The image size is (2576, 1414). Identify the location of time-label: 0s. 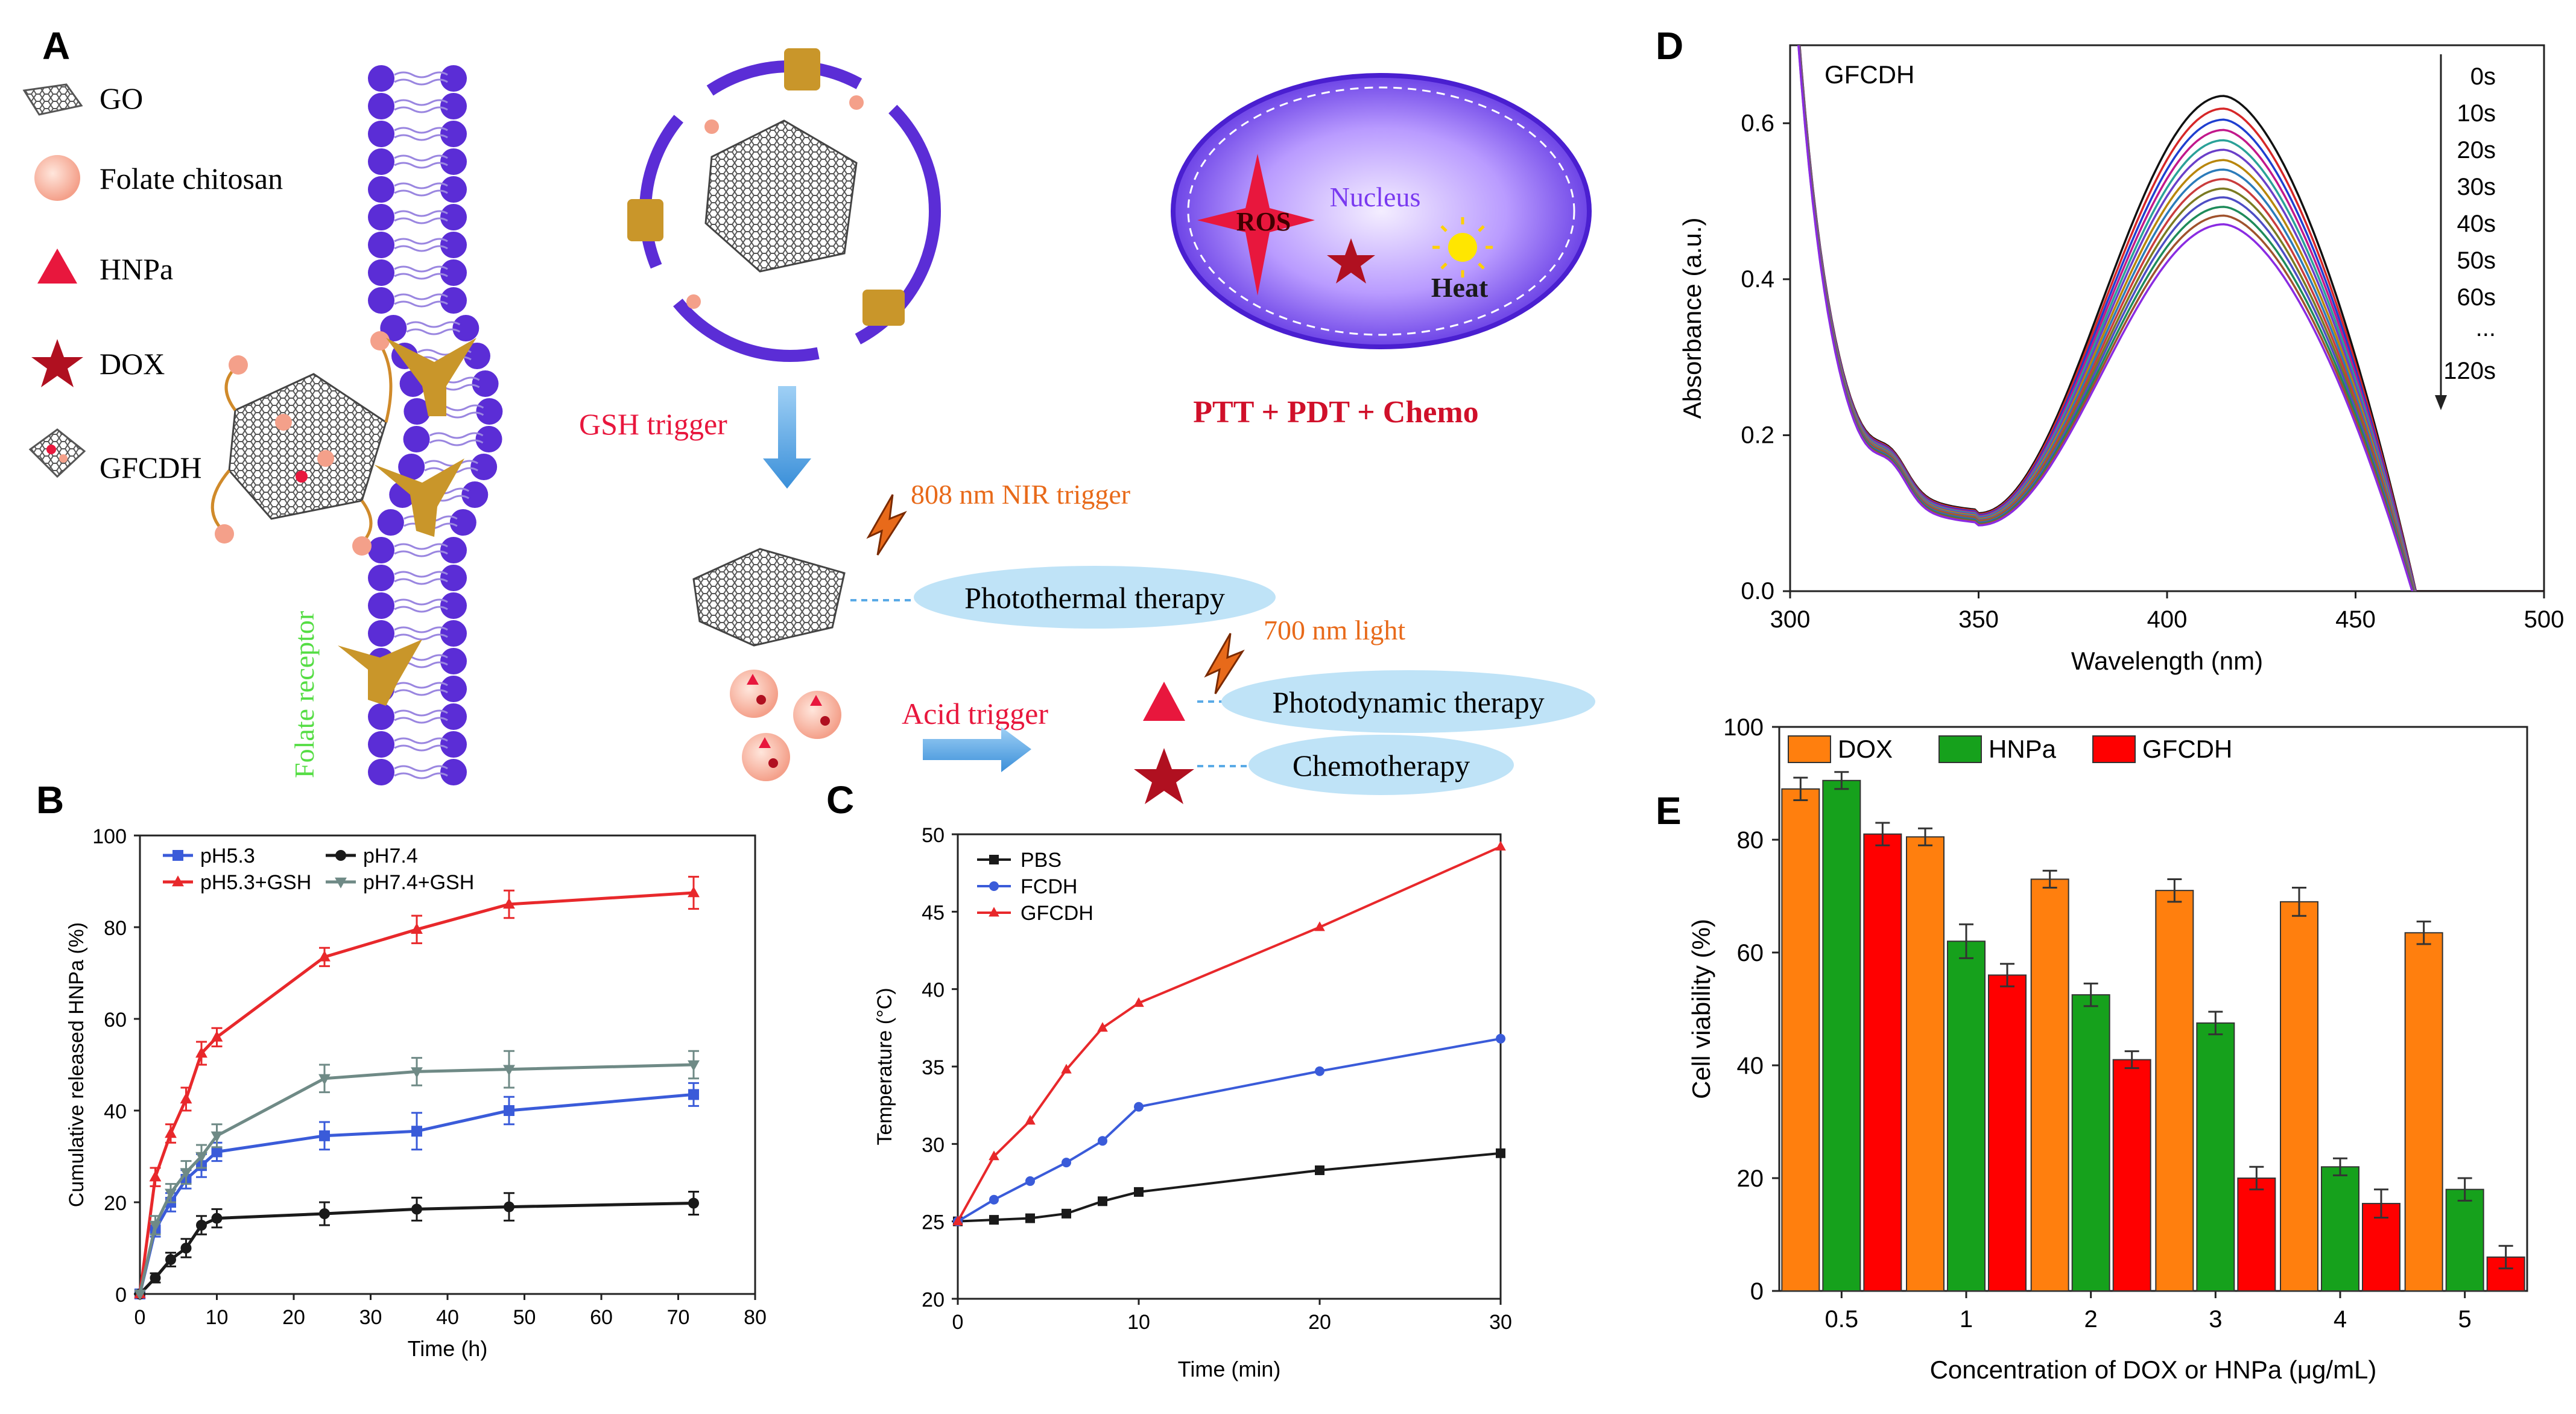
(2483, 76).